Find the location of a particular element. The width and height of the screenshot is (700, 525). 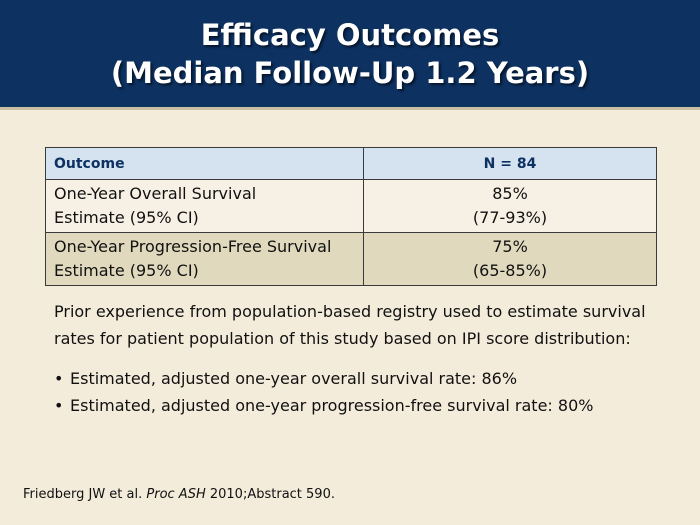

value-ci: (77-93%) is located at coordinates (510, 217).